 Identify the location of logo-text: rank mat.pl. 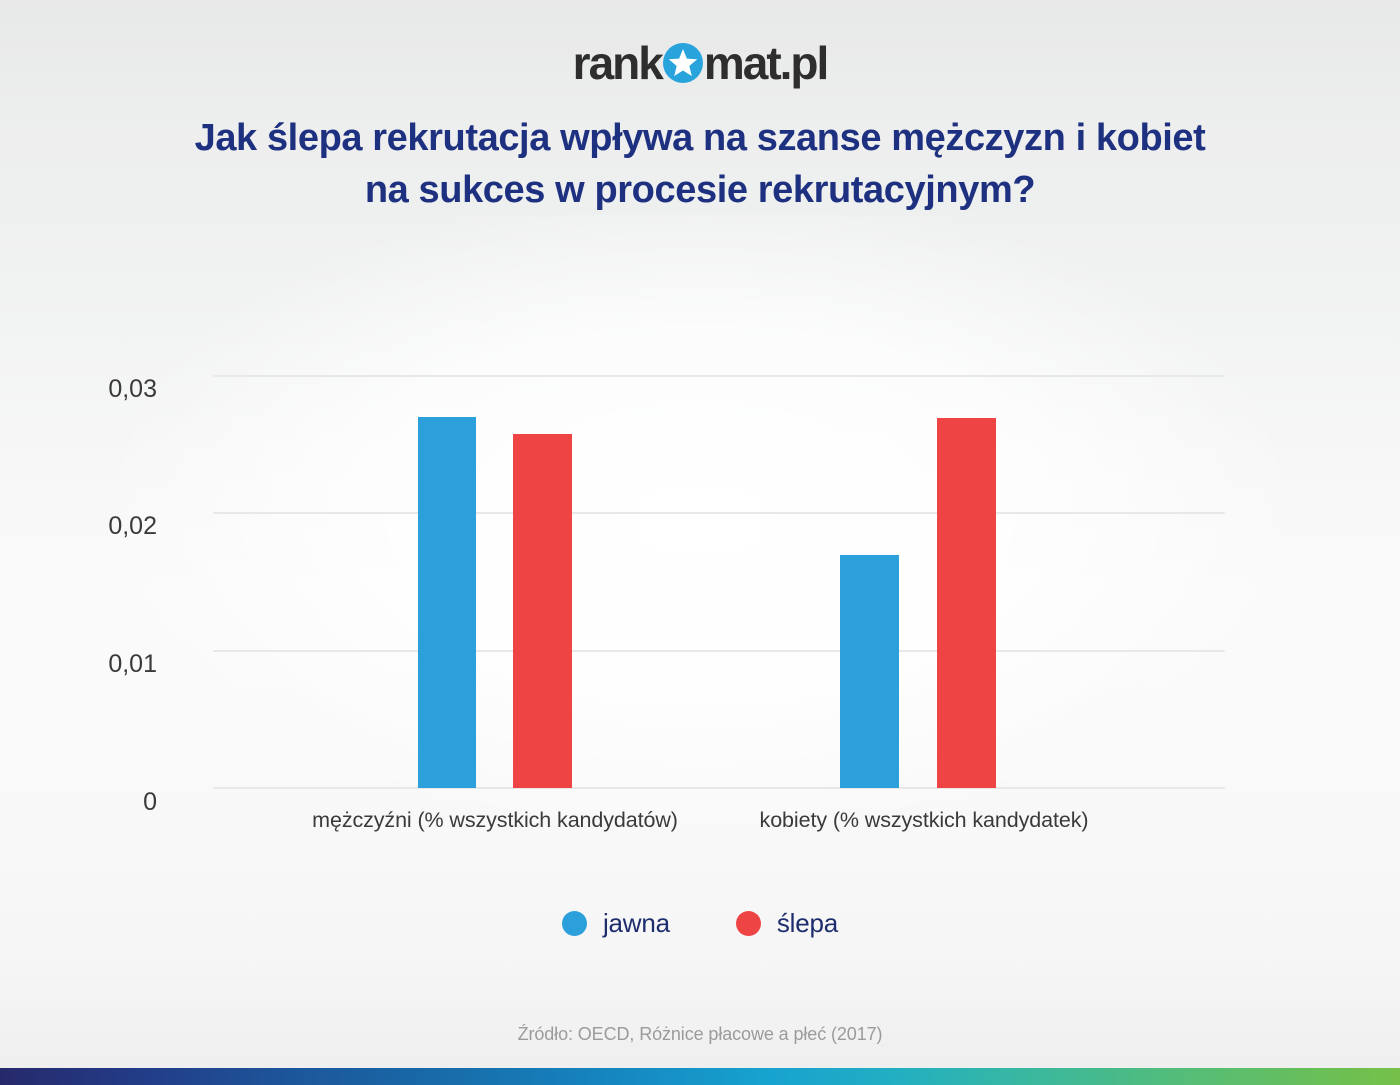
(701, 63).